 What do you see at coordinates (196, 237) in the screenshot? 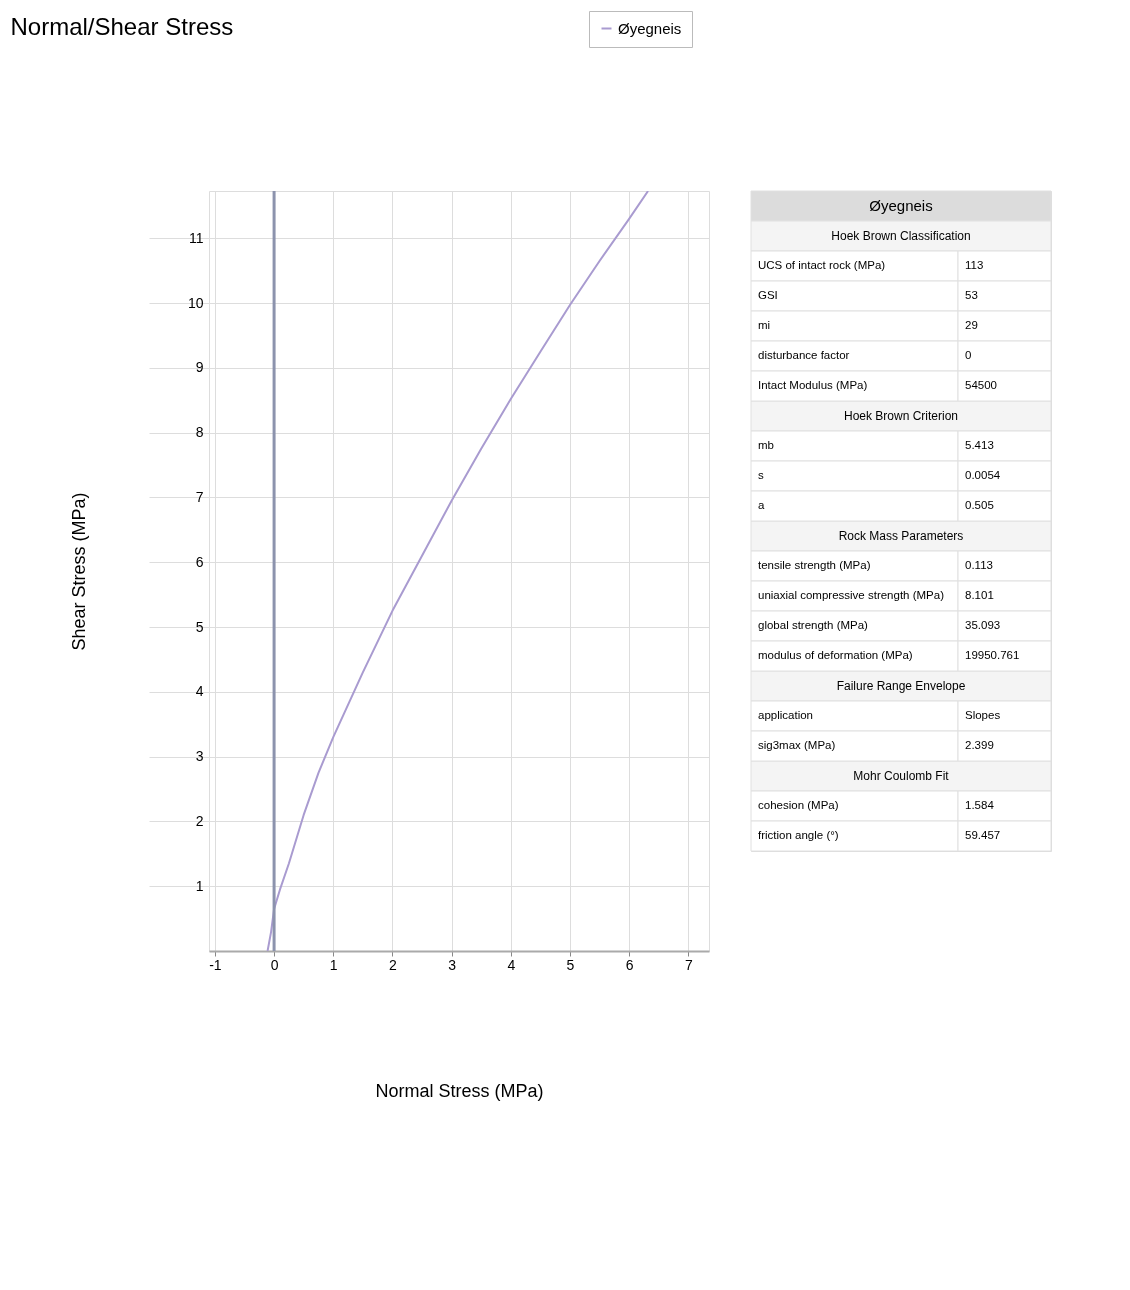
I see `y-tick-label: 11` at bounding box center [196, 237].